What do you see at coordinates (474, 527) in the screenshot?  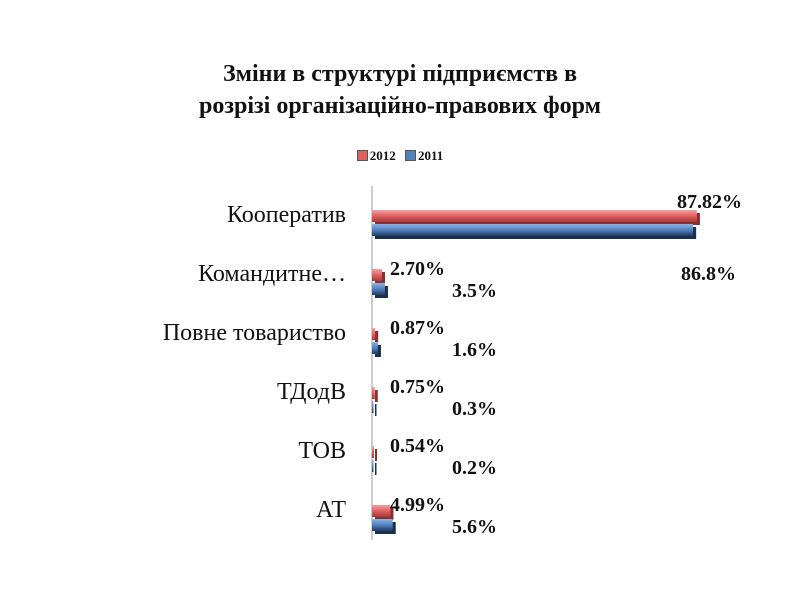 I see `data-label-2011: 5.6%` at bounding box center [474, 527].